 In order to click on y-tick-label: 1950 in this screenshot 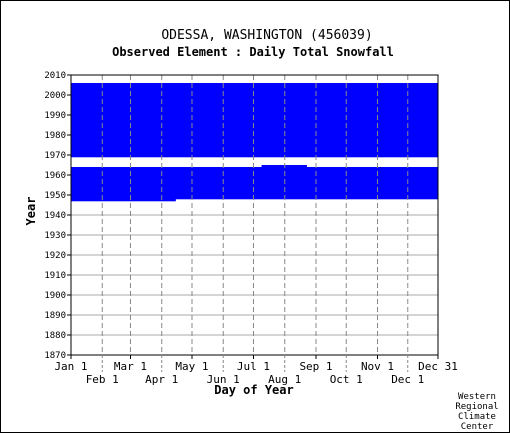, I will do `click(55, 196)`.